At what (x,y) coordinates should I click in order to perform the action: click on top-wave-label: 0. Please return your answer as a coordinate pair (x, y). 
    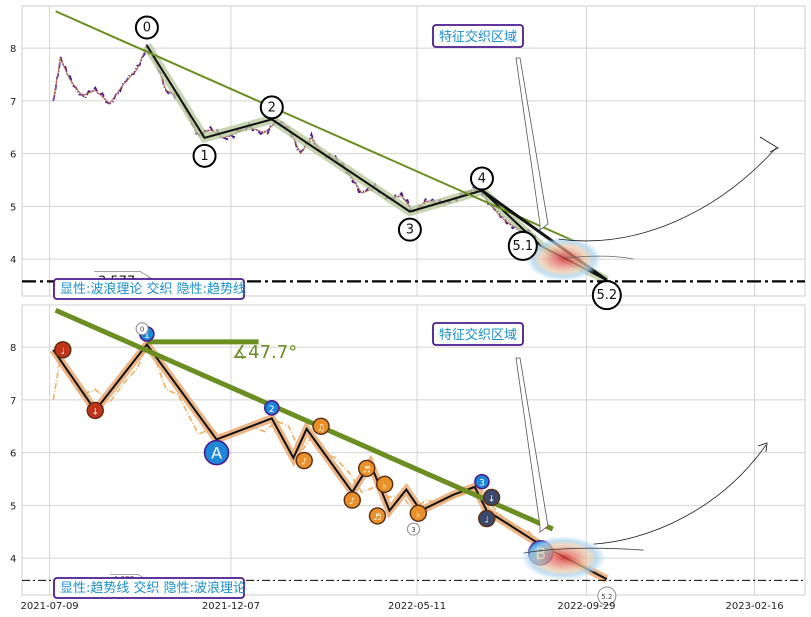
    Looking at the image, I should click on (147, 28).